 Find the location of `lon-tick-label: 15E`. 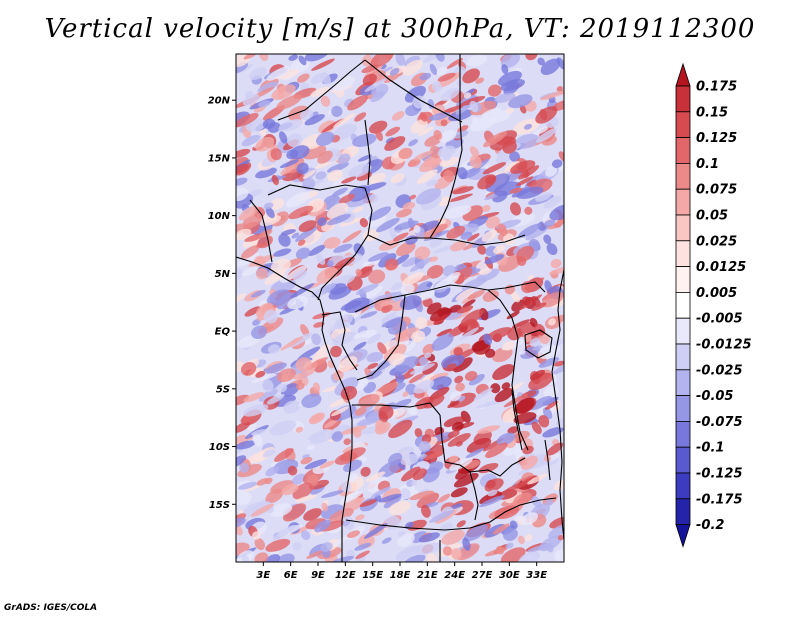

lon-tick-label: 15E is located at coordinates (372, 575).